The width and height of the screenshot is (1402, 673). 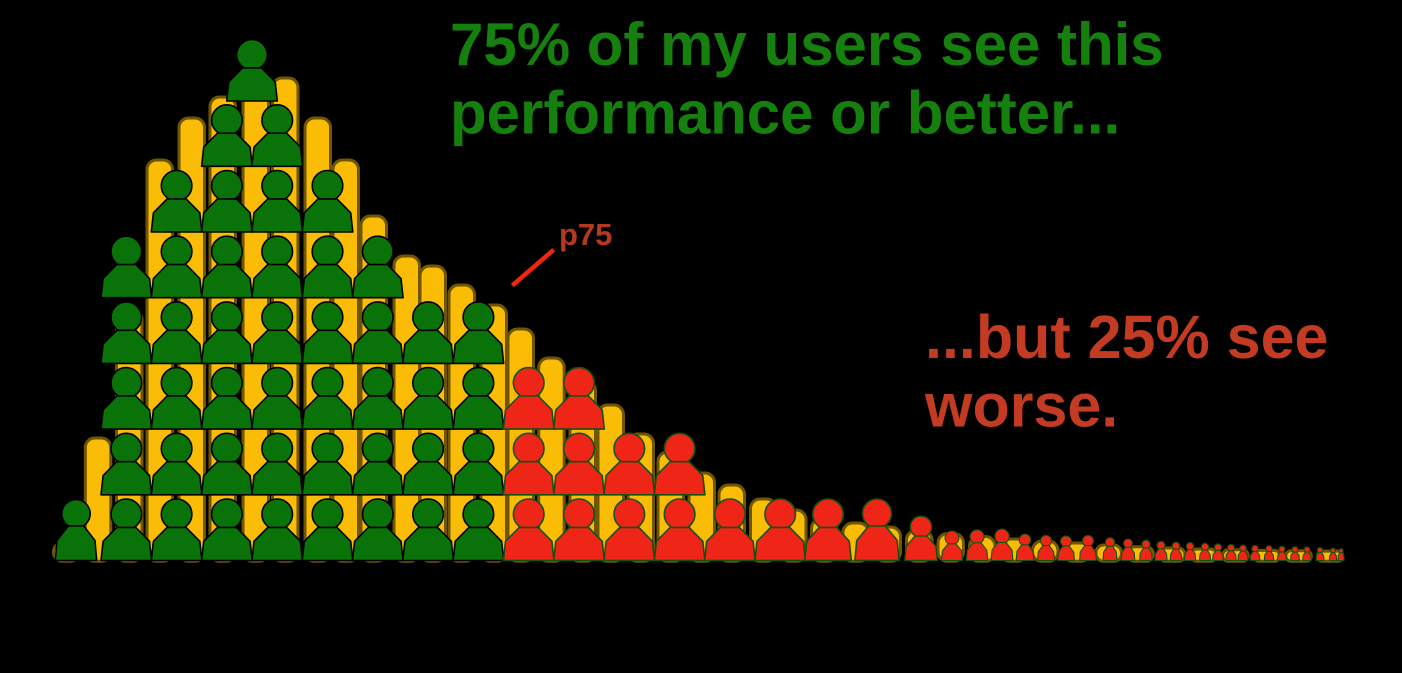 I want to click on svg-text: worse., so click(x=1021, y=406).